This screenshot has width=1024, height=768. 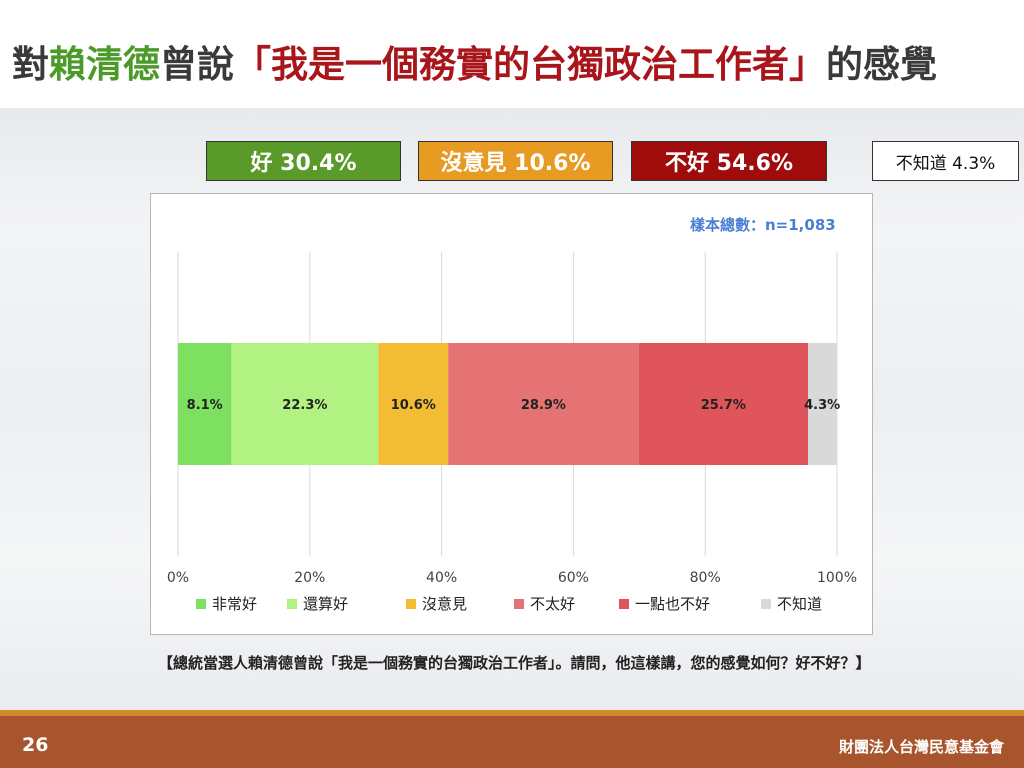 I want to click on summary-bad-box: 不好 54.6%, so click(x=729, y=161).